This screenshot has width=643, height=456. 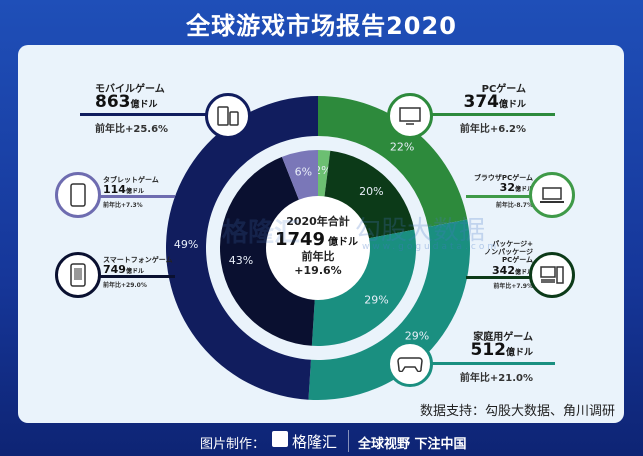 What do you see at coordinates (488, 350) in the screenshot?
I see `console-amount: 512` at bounding box center [488, 350].